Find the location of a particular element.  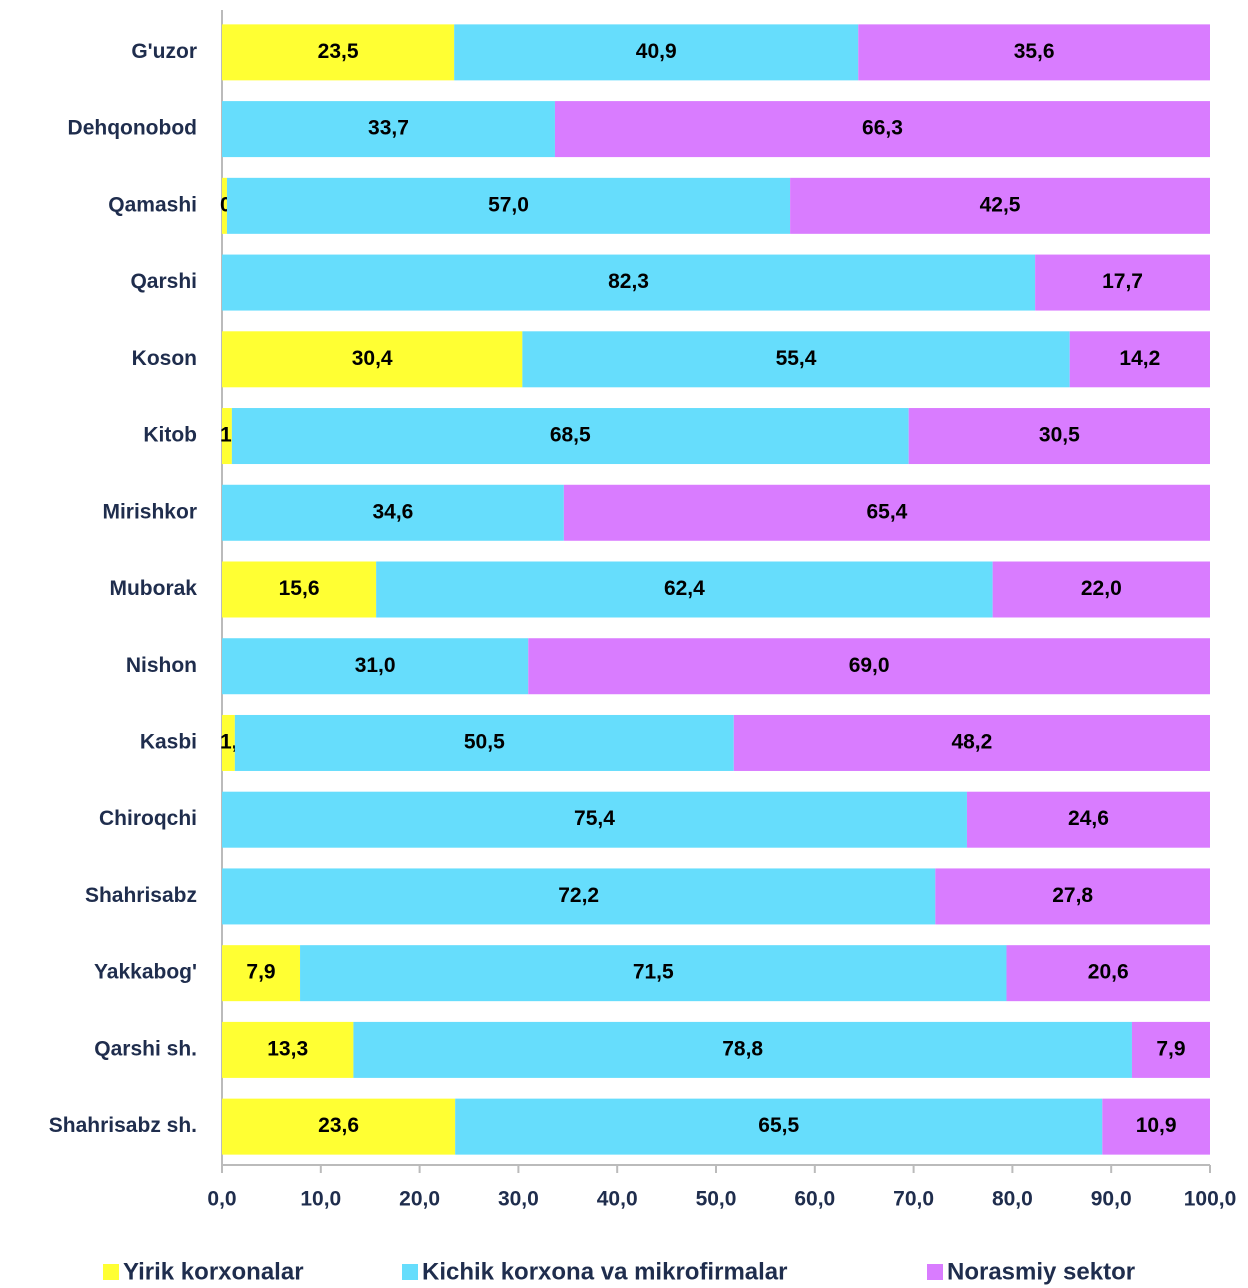

data-label: 50,5 is located at coordinates (484, 742).